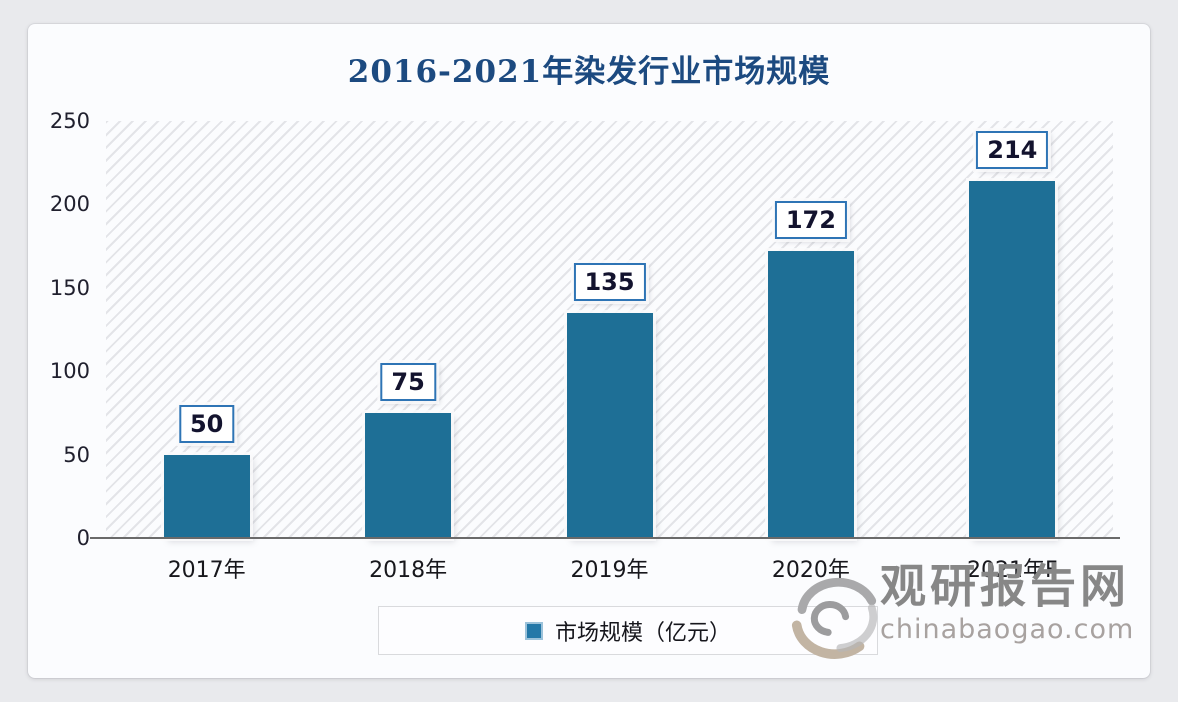 This screenshot has width=1178, height=702. What do you see at coordinates (1007, 629) in the screenshot?
I see `watermark-domain: chinabaogao.com` at bounding box center [1007, 629].